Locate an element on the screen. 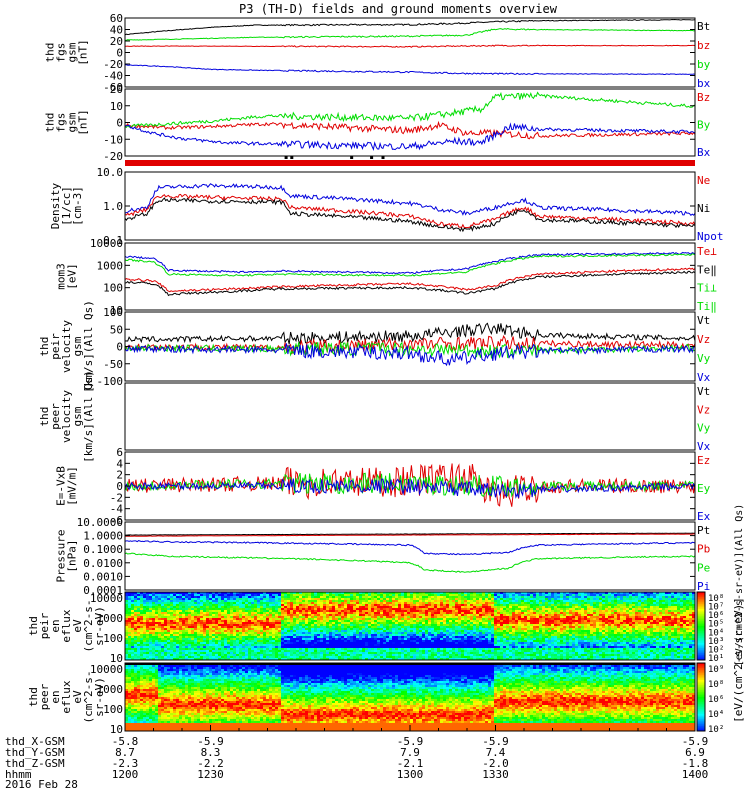 This screenshot has width=750, height=800. series-Pt is located at coordinates (410, 534).